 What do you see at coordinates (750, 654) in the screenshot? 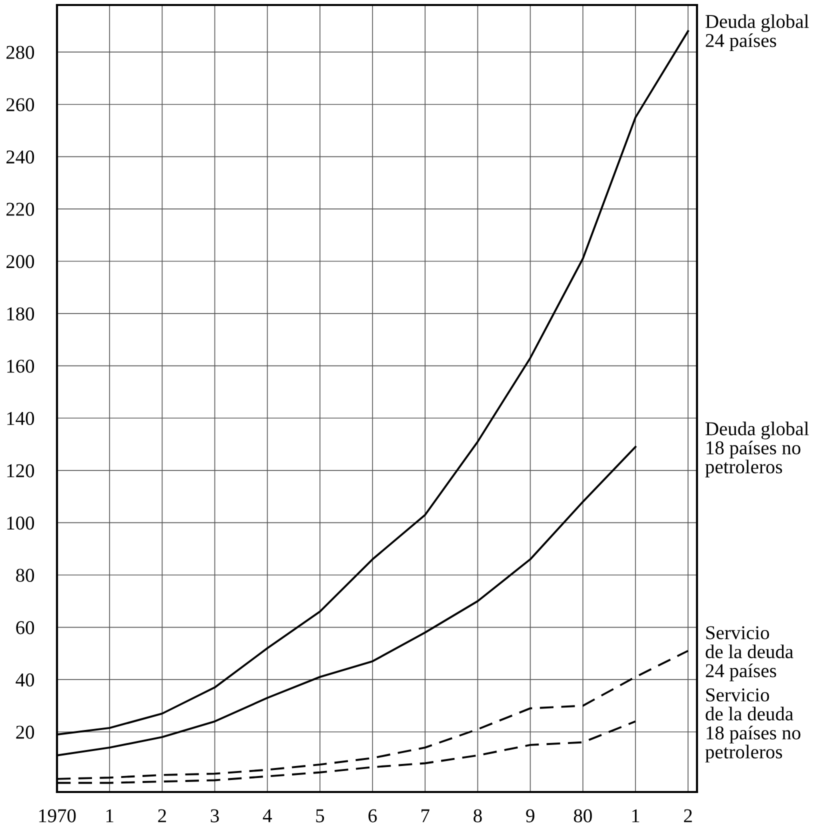
I see `series-label: Servicio de la deuda 24 países` at bounding box center [750, 654].